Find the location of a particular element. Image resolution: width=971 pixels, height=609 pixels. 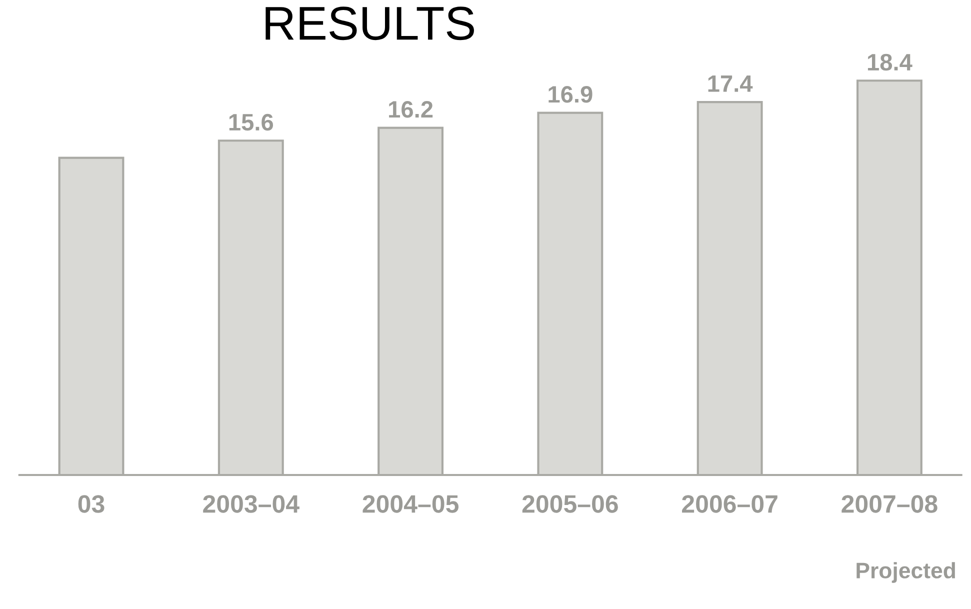

x-tick-label: 2005–06 is located at coordinates (570, 504).